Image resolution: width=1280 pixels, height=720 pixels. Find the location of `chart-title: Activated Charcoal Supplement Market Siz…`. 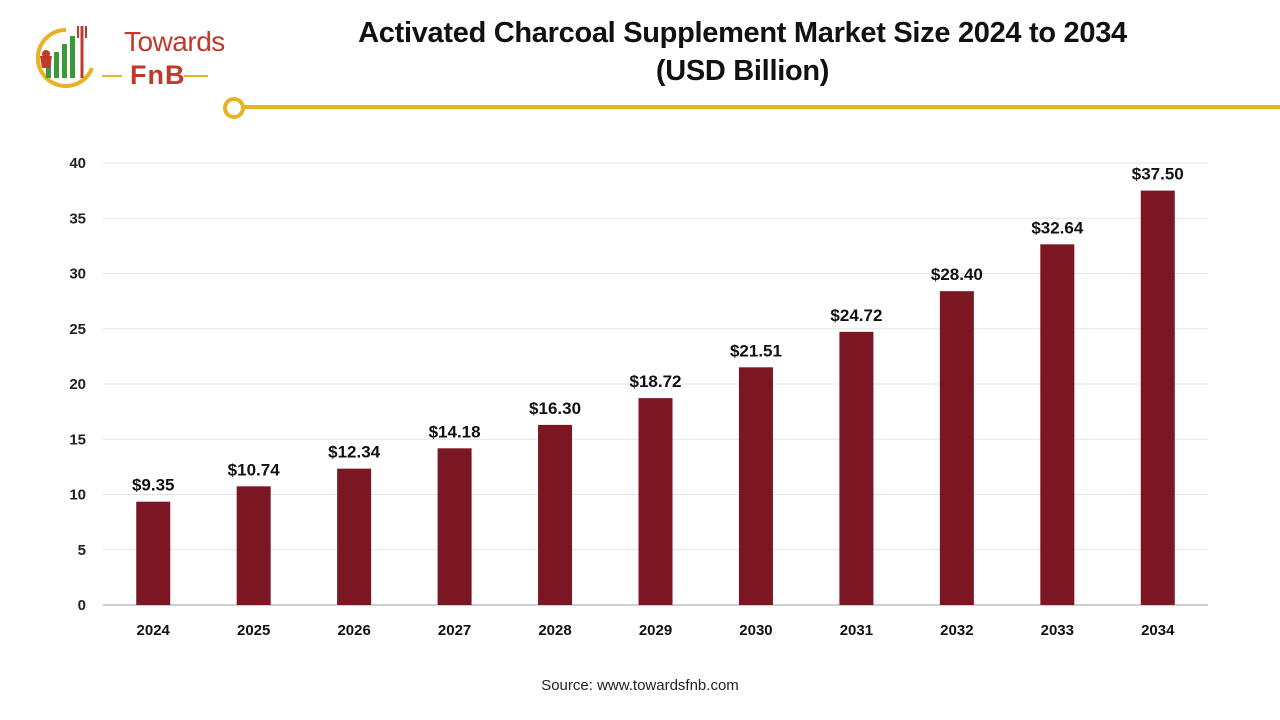

chart-title: Activated Charcoal Supplement Market Siz… is located at coordinates (742, 33).